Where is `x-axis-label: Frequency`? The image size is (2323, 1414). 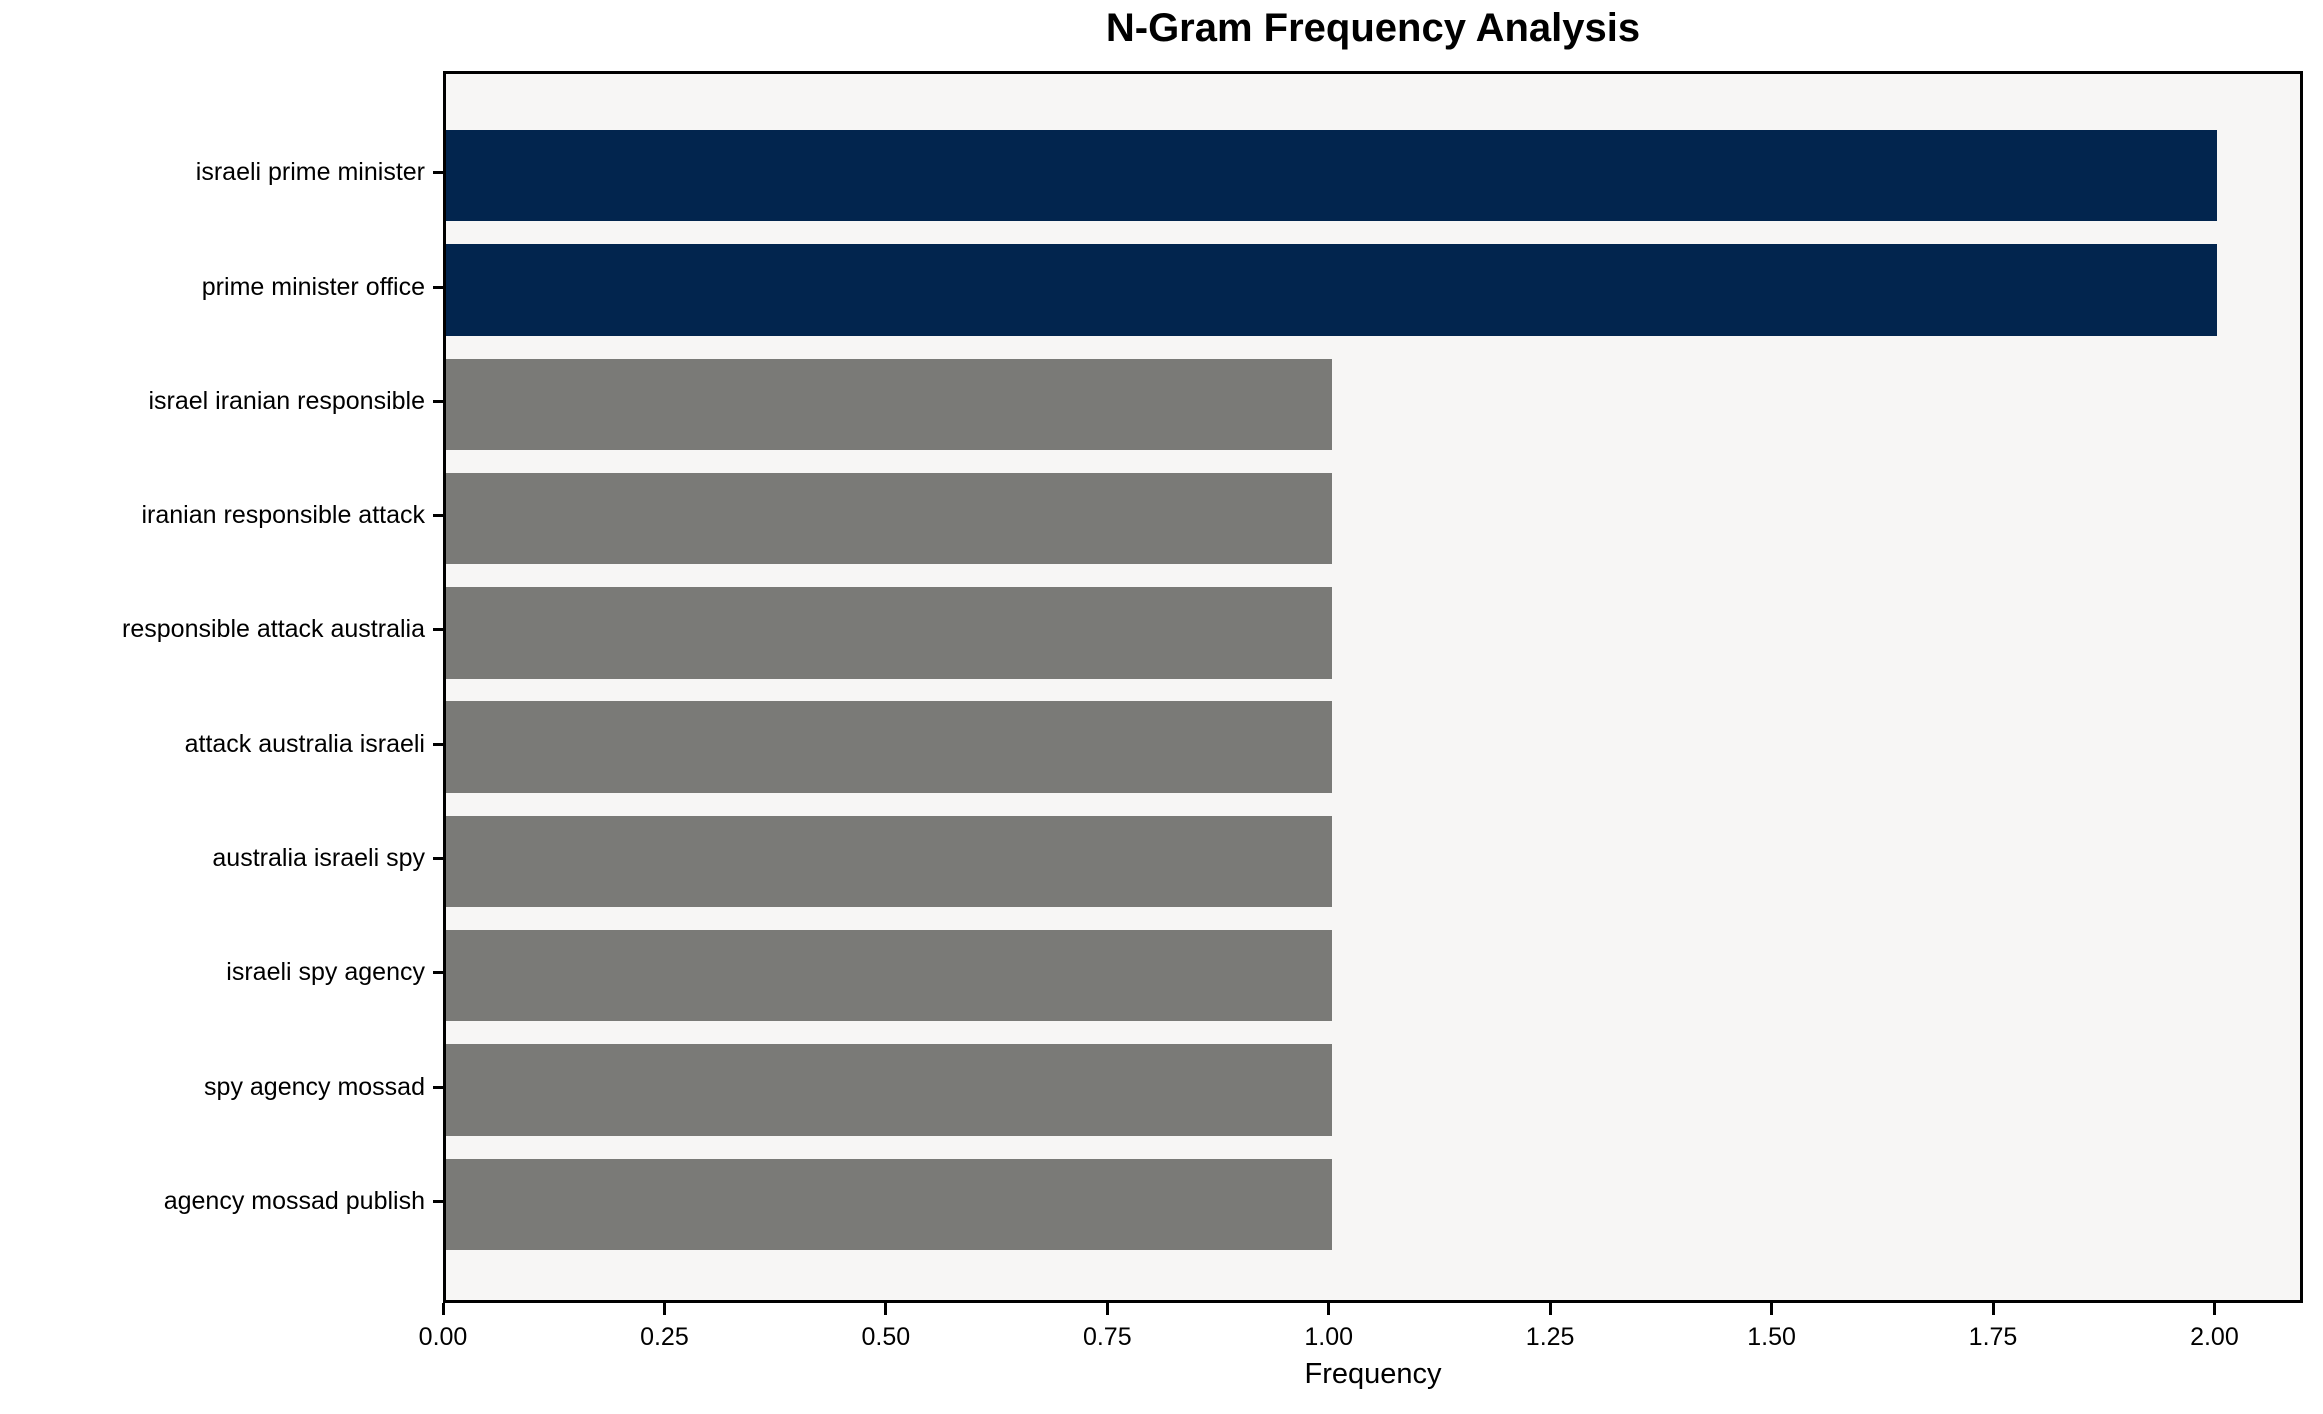
x-axis-label: Frequency is located at coordinates (1373, 1374).